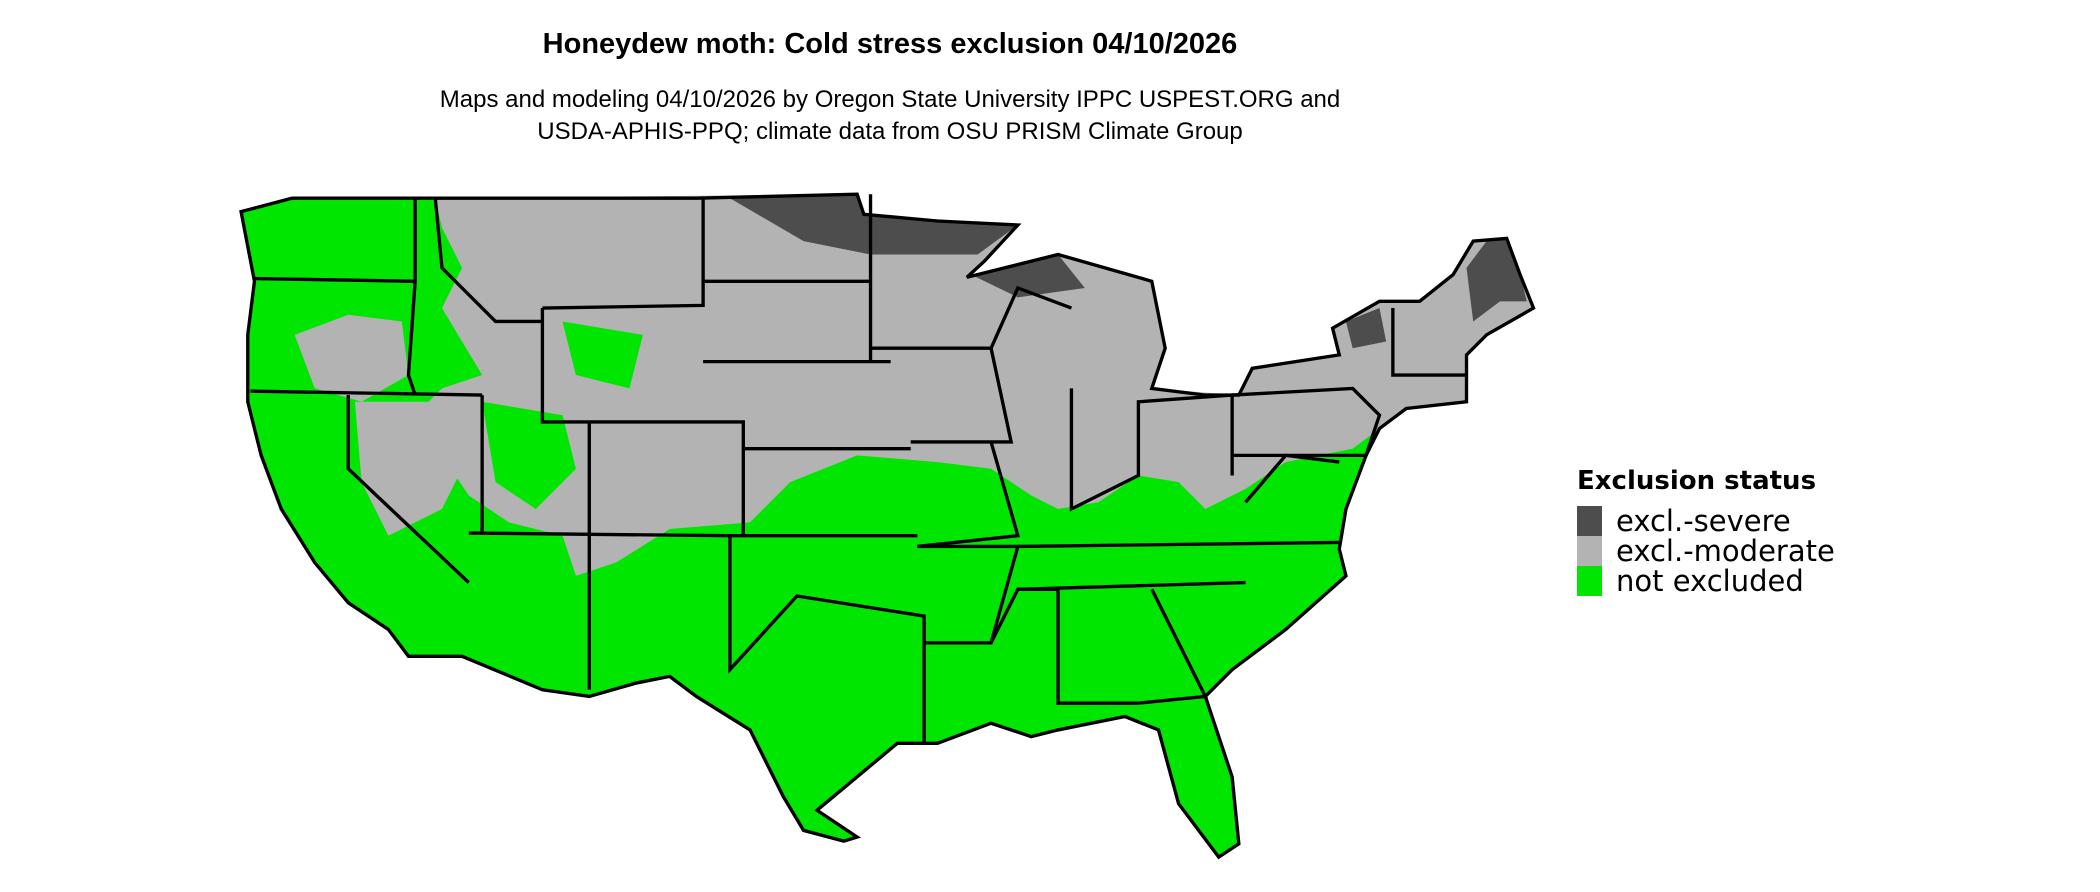  I want to click on border-tx-ok, so click(827, 639).